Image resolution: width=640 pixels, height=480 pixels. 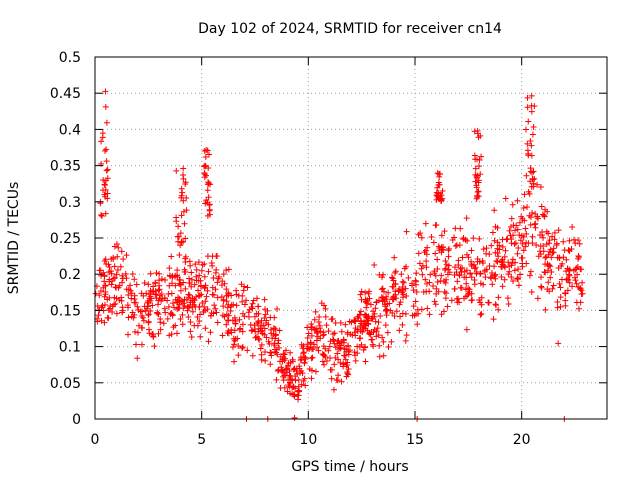 I want to click on y-tick-labels: 0 0.05 0.1 0.15 0.2 0.25 0.3 0.35 0.4 0.45 0.5, so click(x=65, y=239).